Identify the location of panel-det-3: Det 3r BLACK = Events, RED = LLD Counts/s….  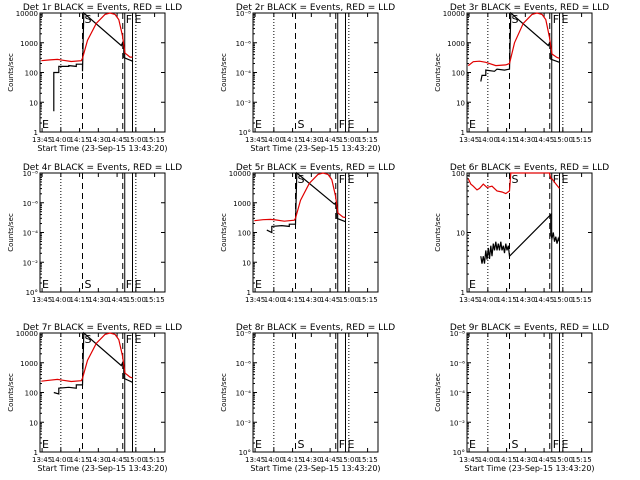
(521, 73).